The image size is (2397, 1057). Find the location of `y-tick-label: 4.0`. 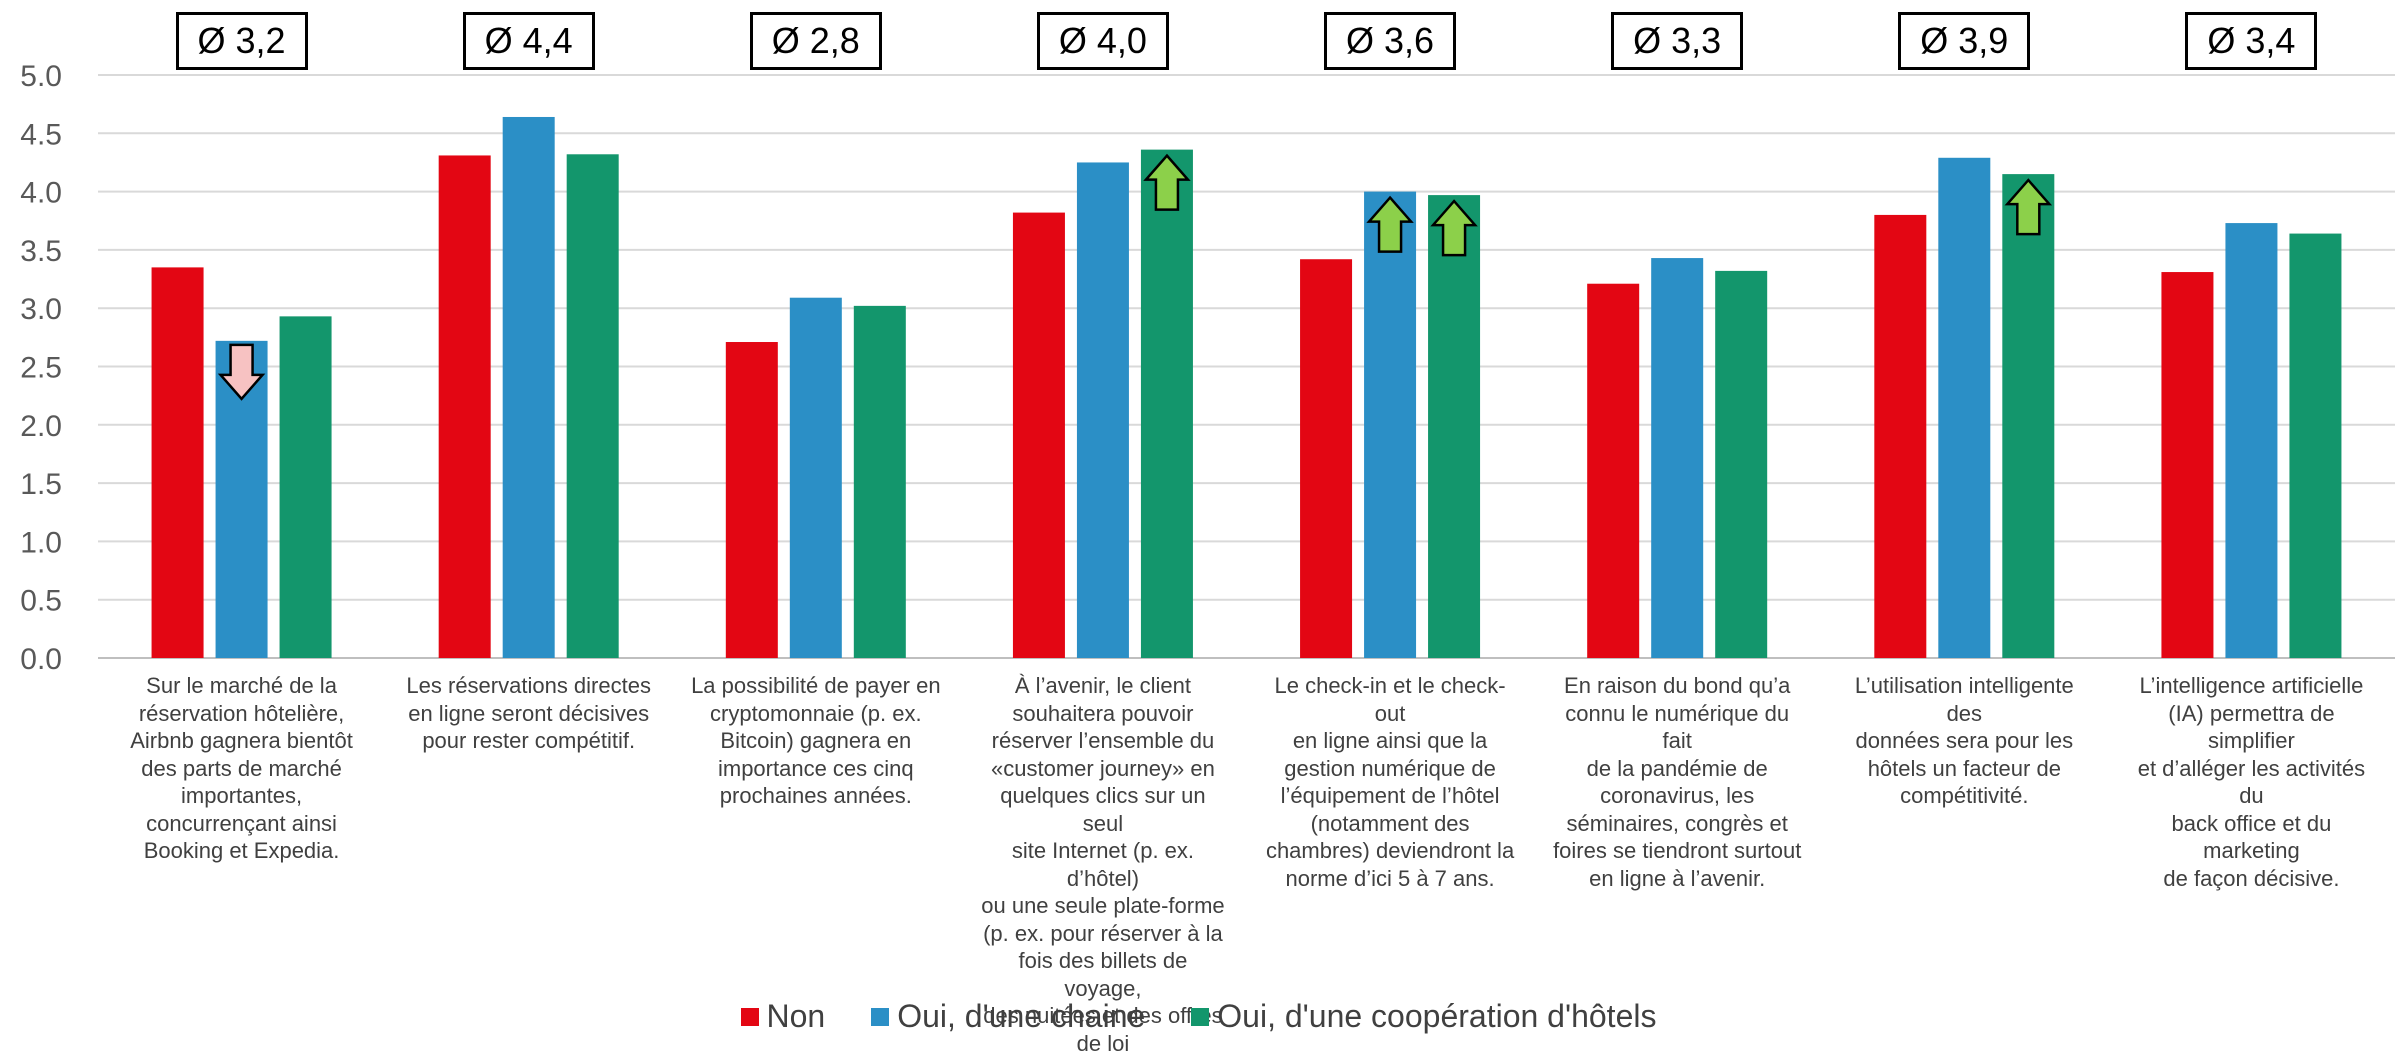

y-tick-label: 4.0 is located at coordinates (41, 193).